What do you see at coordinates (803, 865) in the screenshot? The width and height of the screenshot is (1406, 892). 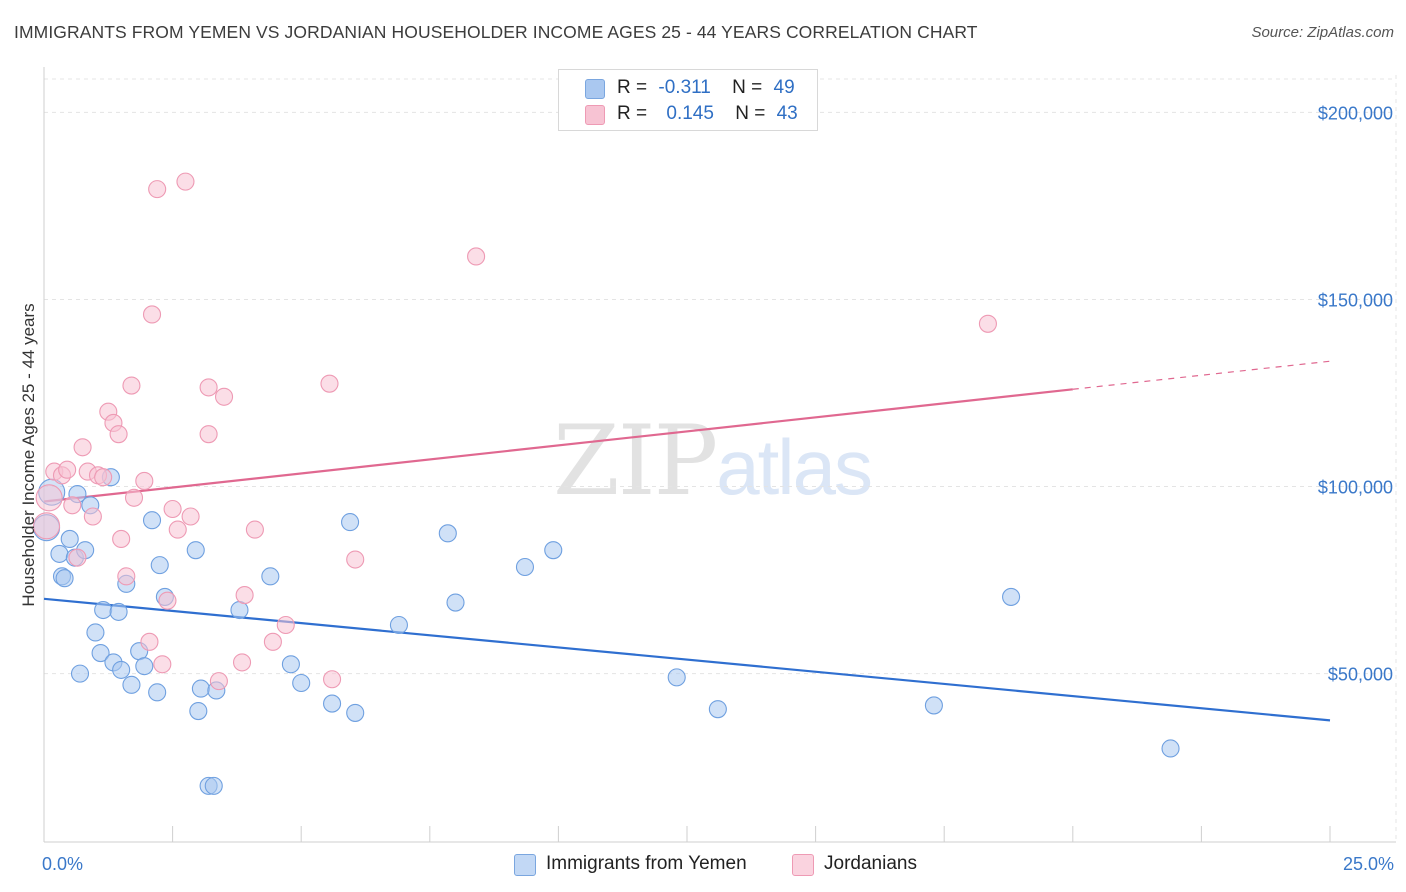 I see `legend-bottom-swatch-jordanians` at bounding box center [803, 865].